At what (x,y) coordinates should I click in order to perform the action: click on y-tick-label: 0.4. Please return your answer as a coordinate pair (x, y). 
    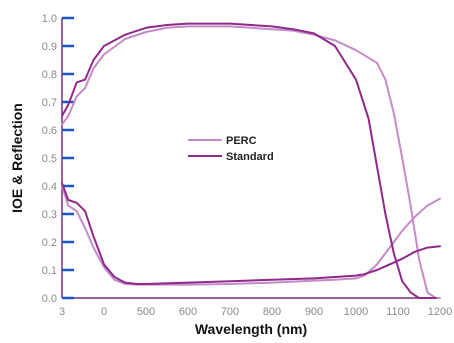
    Looking at the image, I should click on (49, 187).